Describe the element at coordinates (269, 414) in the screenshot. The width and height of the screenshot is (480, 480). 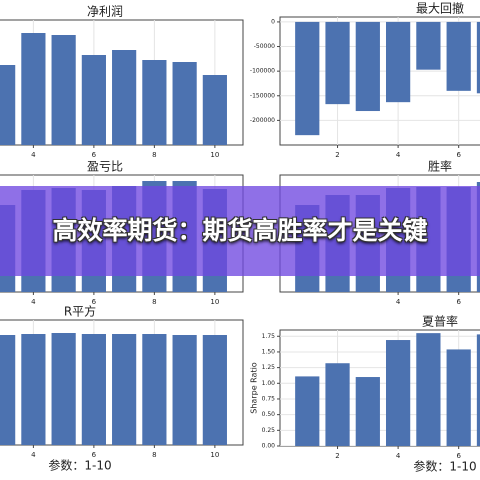
I see `y-tick-label: 0.50` at that location.